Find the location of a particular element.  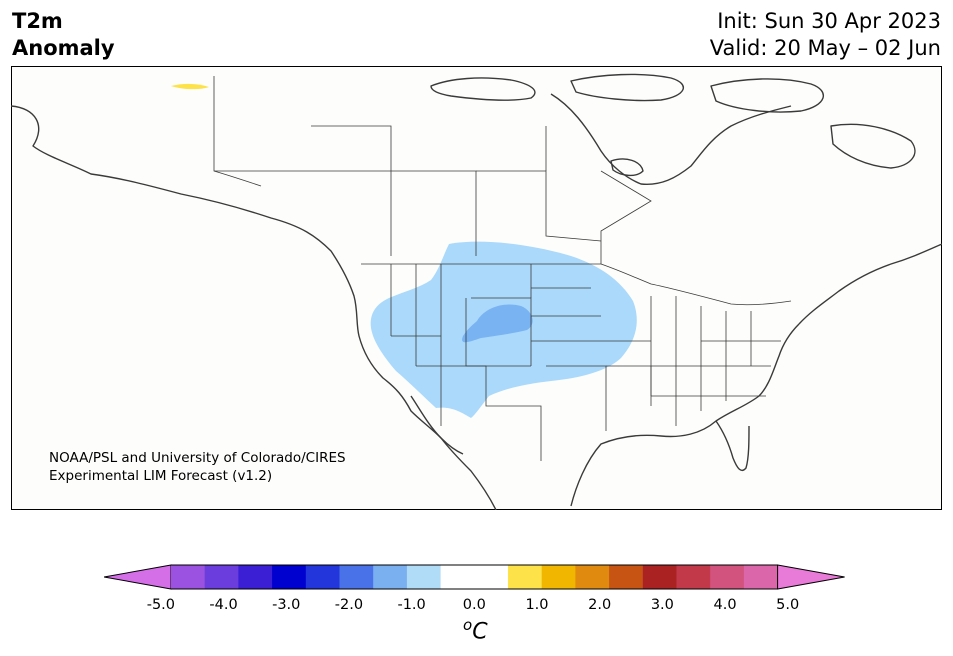

unit-base: C is located at coordinates (480, 632).